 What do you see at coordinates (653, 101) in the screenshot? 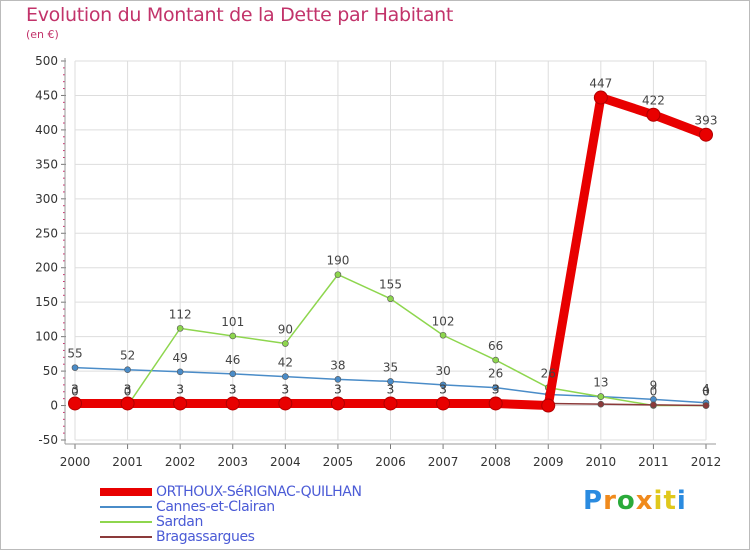
I see `data-label-orthoux-s-rignac-quilhan: 422` at bounding box center [653, 101].